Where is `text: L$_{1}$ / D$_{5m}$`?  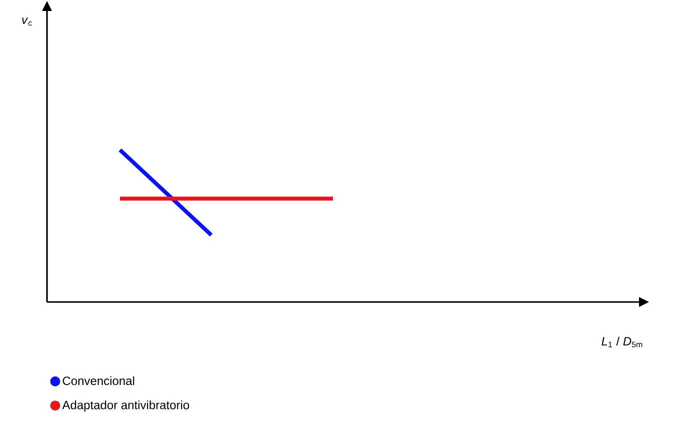 text: L$_{1}$ / D$_{5m}$ is located at coordinates (622, 342).